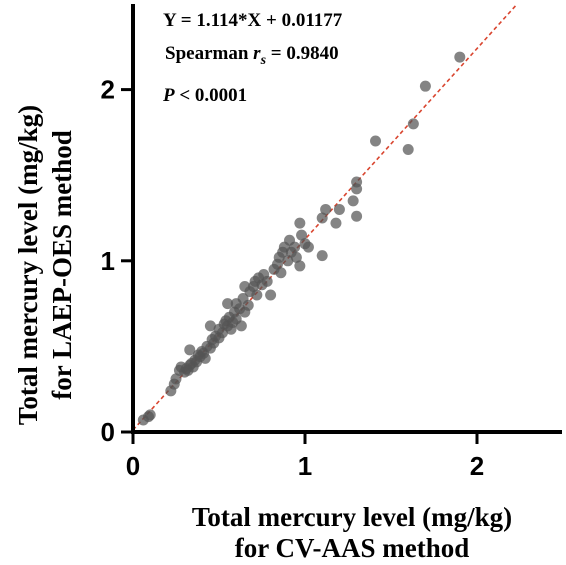 Image resolution: width=566 pixels, height=565 pixels. Describe the element at coordinates (108, 432) in the screenshot. I see `y-tick-label: 0` at that location.